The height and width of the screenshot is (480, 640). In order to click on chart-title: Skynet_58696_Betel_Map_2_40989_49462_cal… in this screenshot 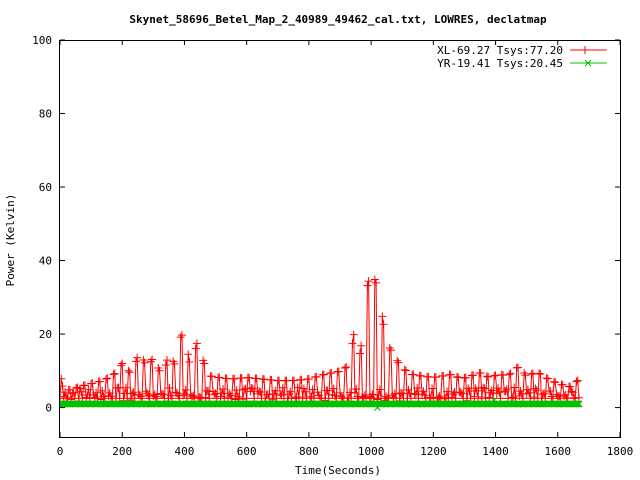, I will do `click(338, 19)`.